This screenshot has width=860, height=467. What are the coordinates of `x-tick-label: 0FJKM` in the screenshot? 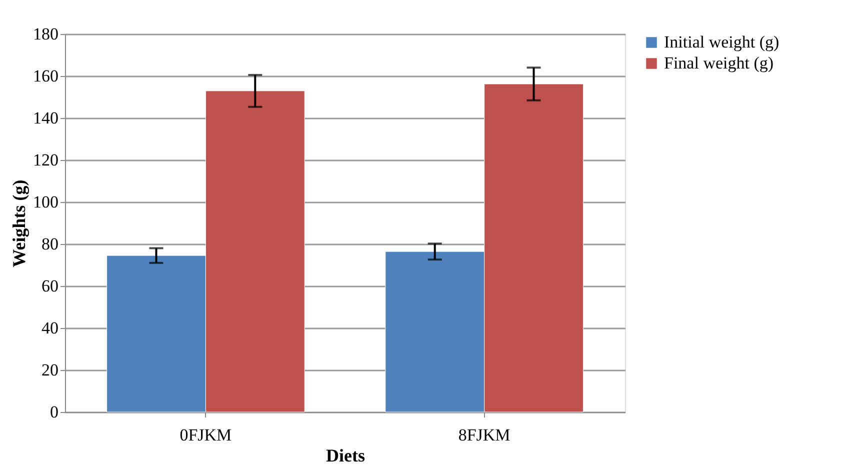 It's located at (206, 435).